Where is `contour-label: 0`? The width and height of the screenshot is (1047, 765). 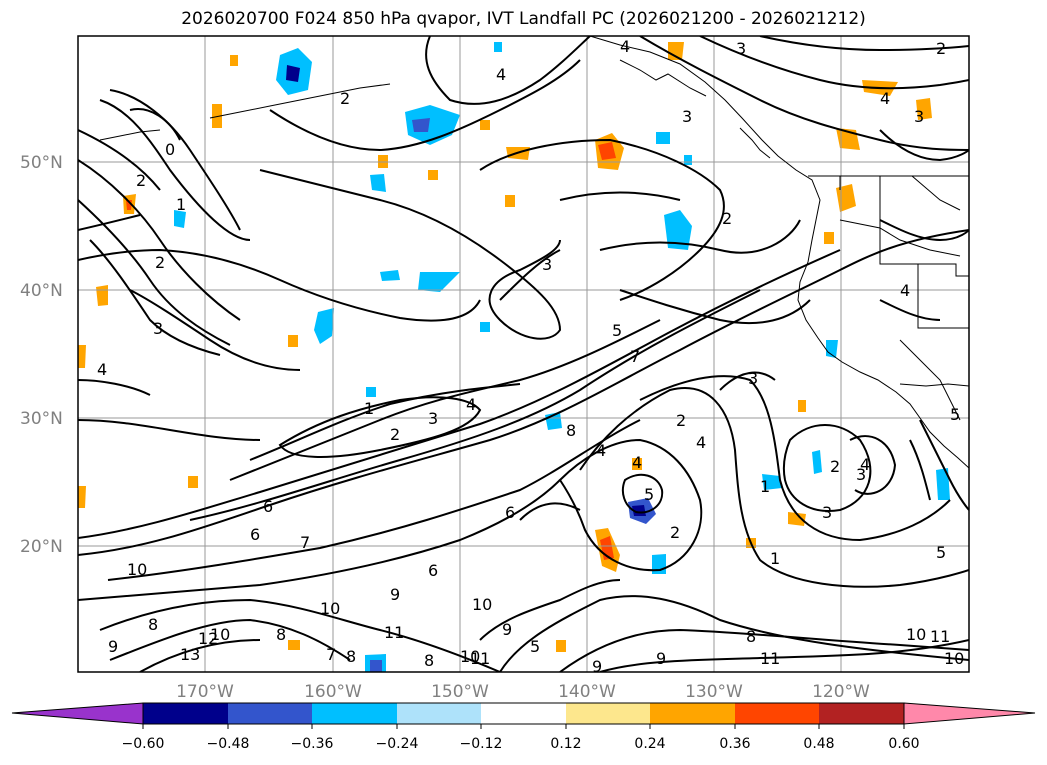
contour-label: 0 is located at coordinates (170, 149).